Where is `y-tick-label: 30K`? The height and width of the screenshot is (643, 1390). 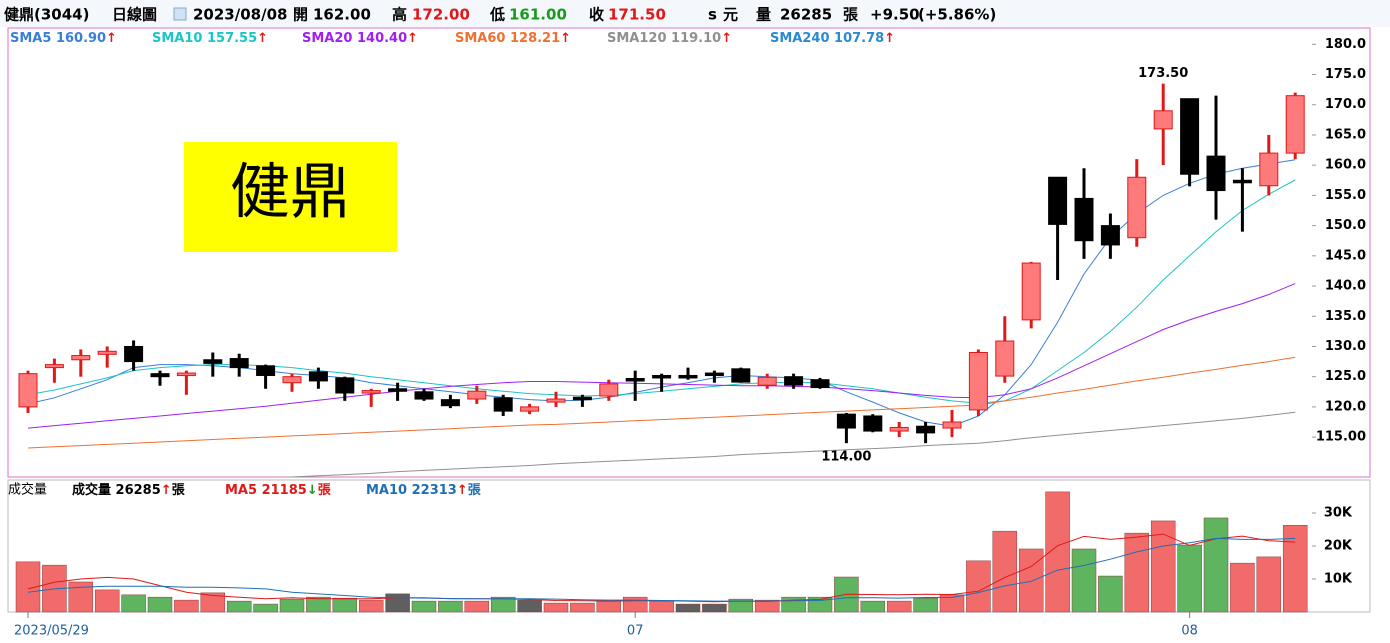
y-tick-label: 30K is located at coordinates (1338, 513).